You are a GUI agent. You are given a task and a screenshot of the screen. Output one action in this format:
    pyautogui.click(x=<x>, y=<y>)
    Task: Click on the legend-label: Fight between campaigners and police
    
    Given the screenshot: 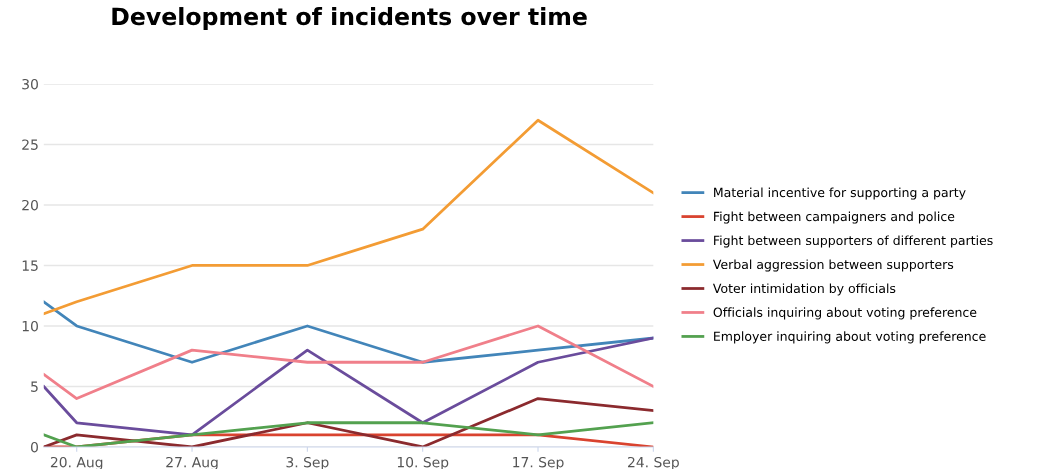 What is the action you would take?
    pyautogui.click(x=834, y=217)
    